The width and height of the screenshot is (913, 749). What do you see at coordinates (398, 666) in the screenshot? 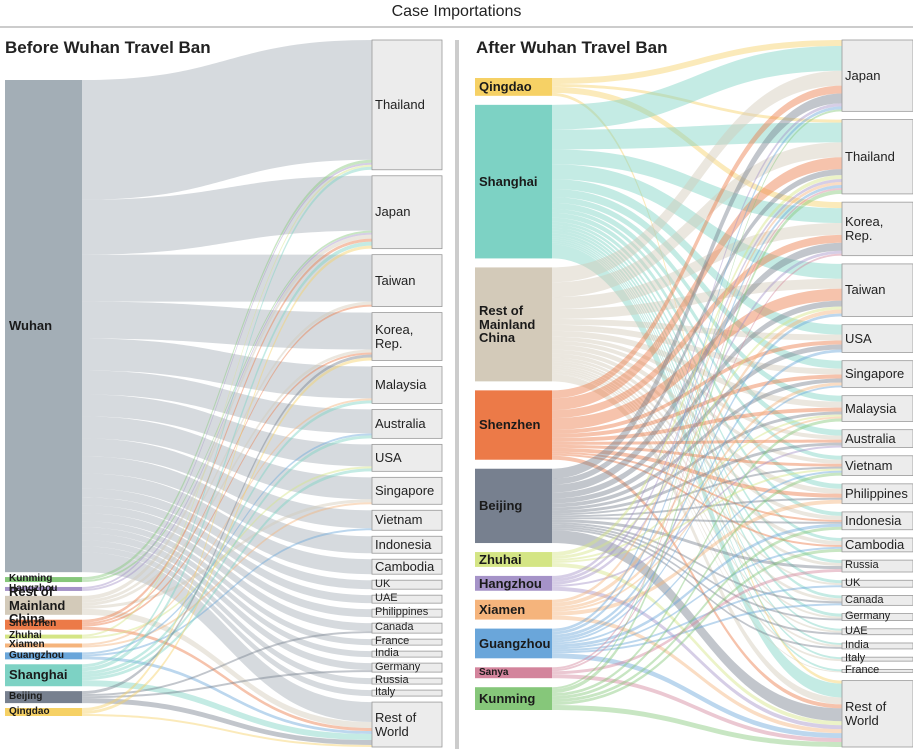
I see `target-label: Germany` at bounding box center [398, 666].